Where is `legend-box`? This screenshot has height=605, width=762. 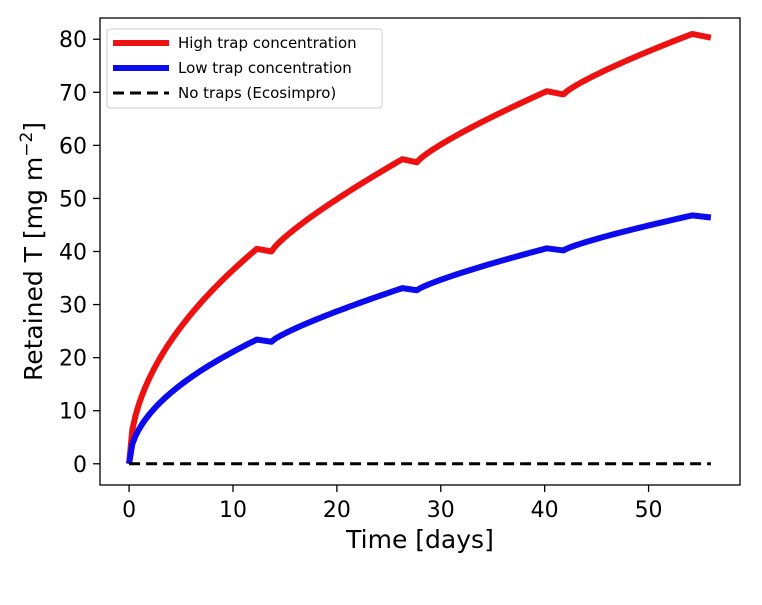 legend-box is located at coordinates (244, 68).